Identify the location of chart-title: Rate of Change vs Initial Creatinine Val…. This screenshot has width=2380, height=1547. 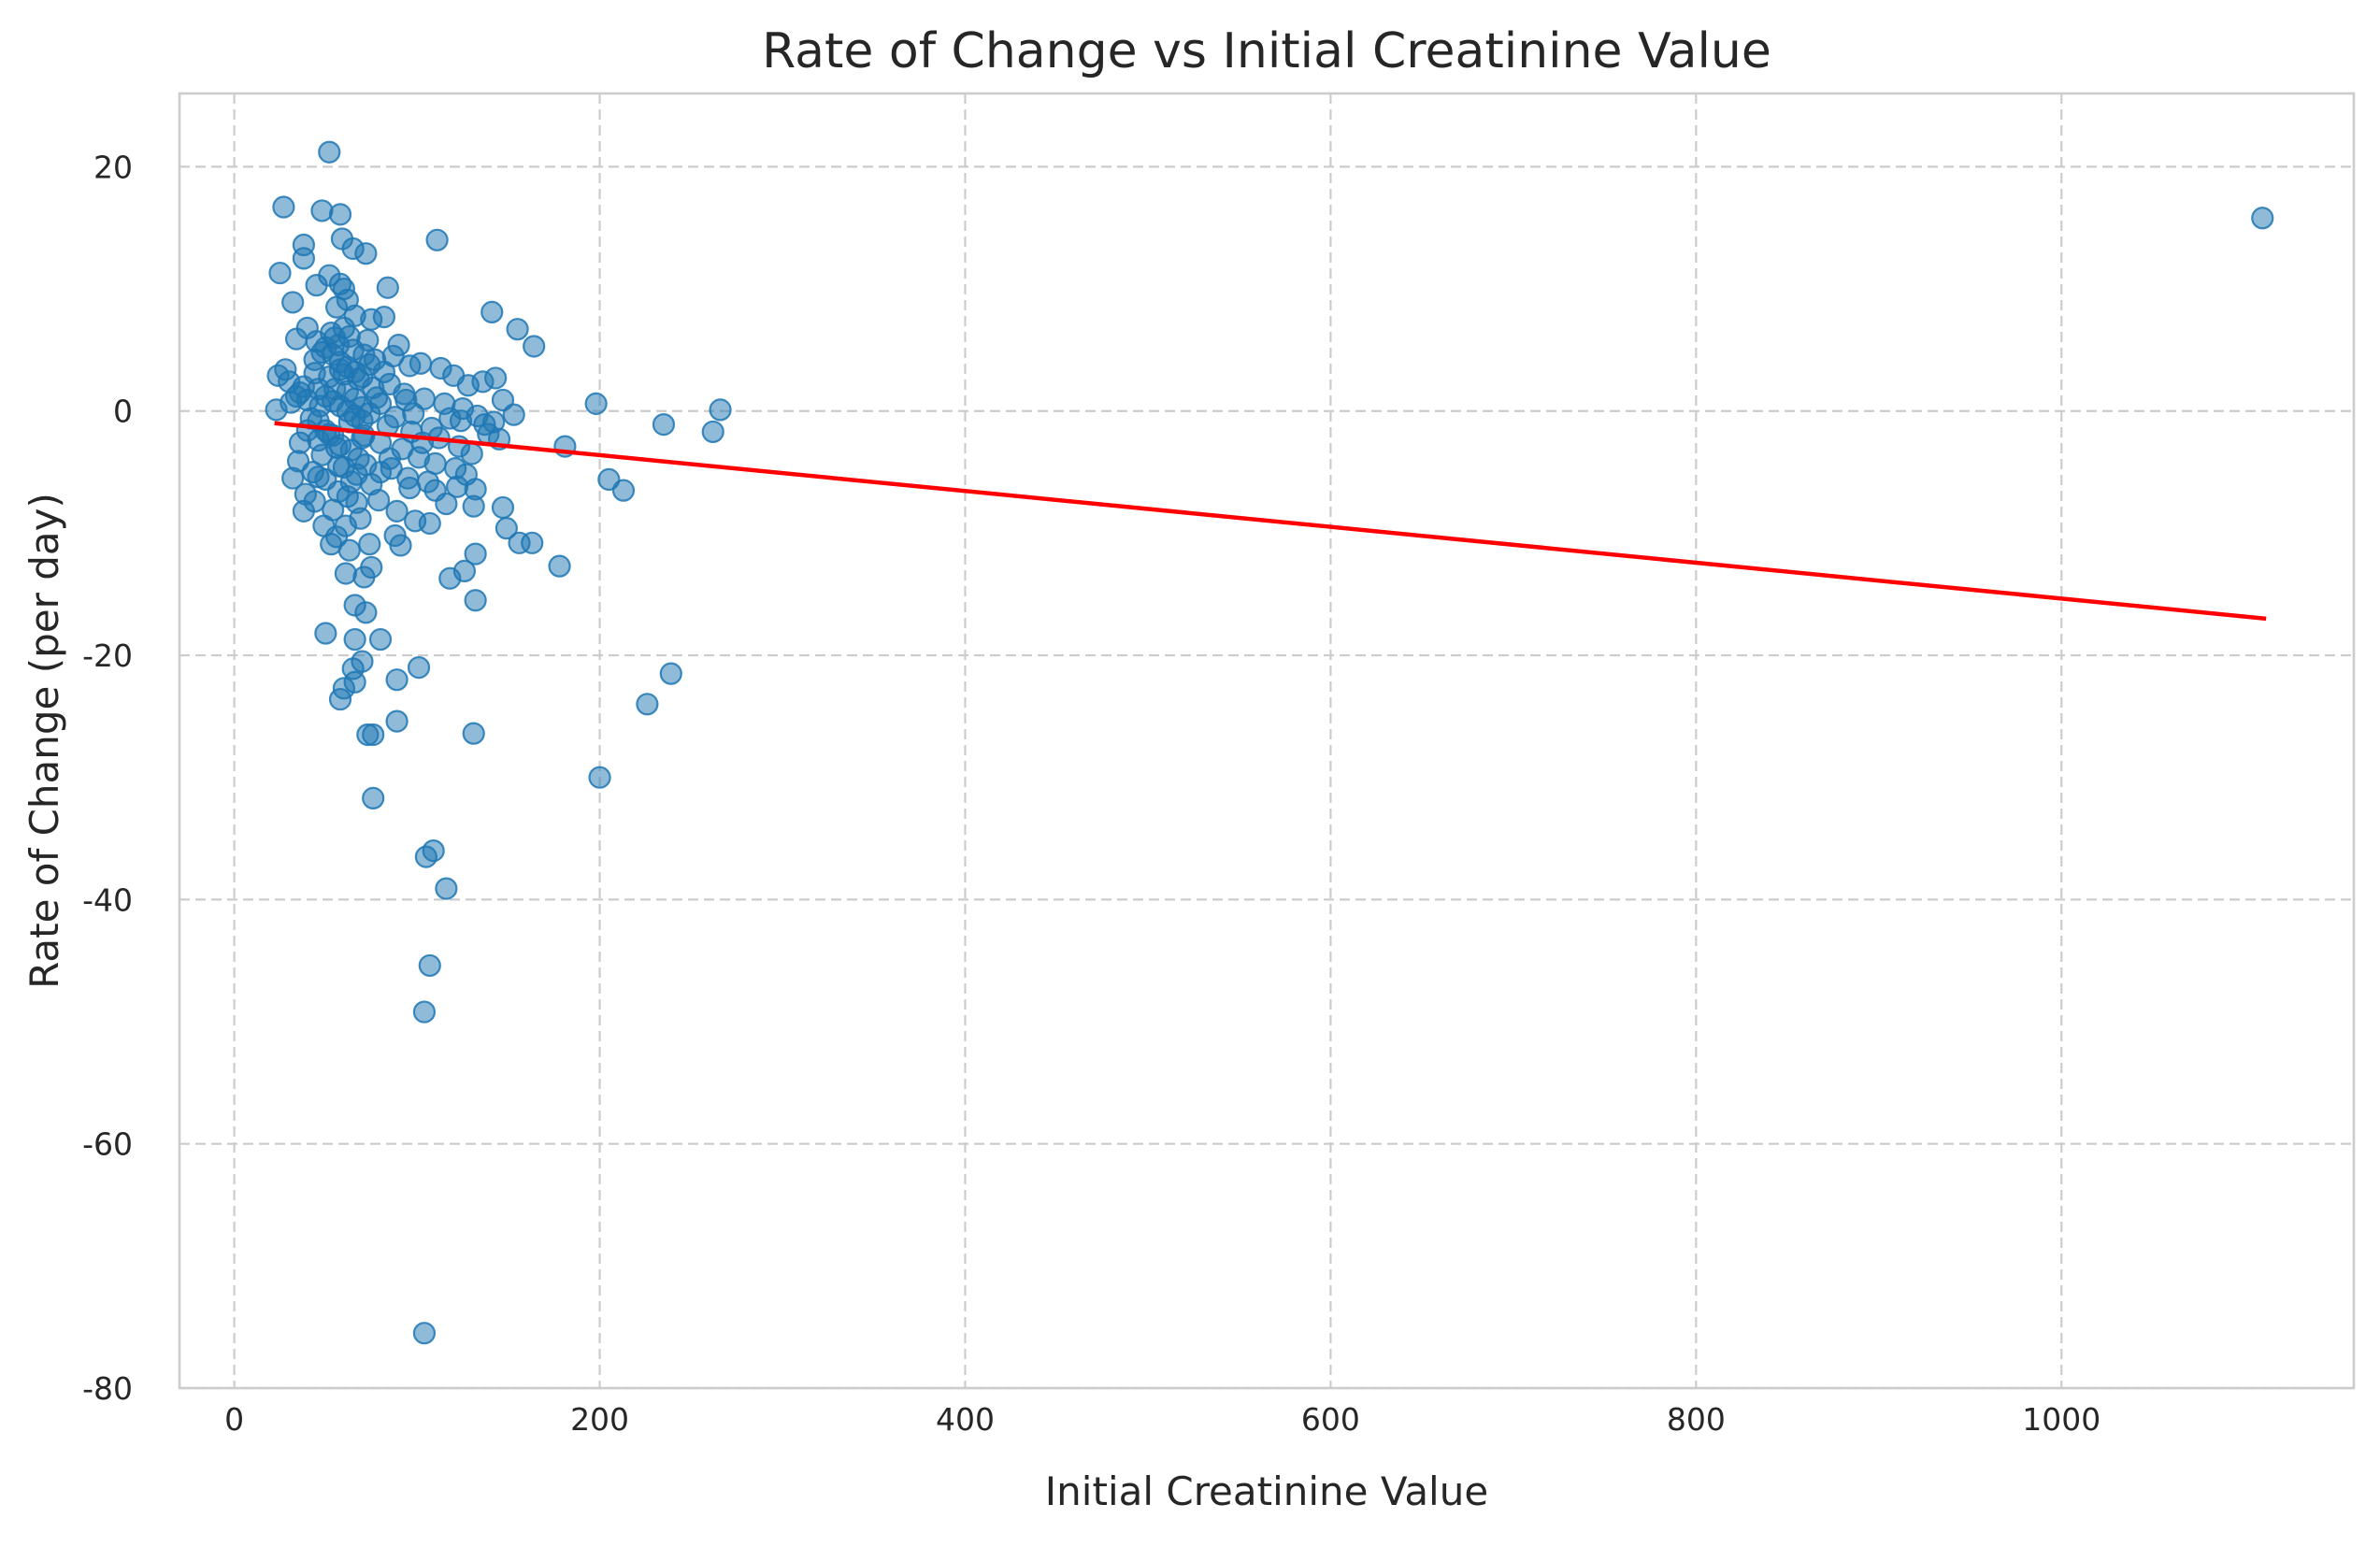
(1266, 51).